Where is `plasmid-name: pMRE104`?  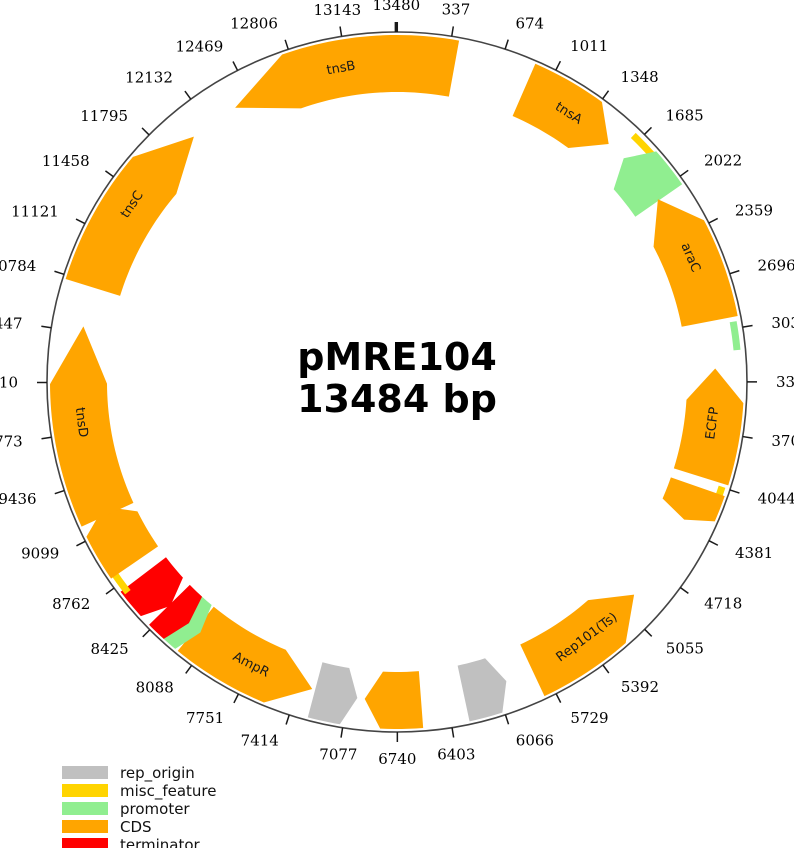 plasmid-name: pMRE104 is located at coordinates (397, 357).